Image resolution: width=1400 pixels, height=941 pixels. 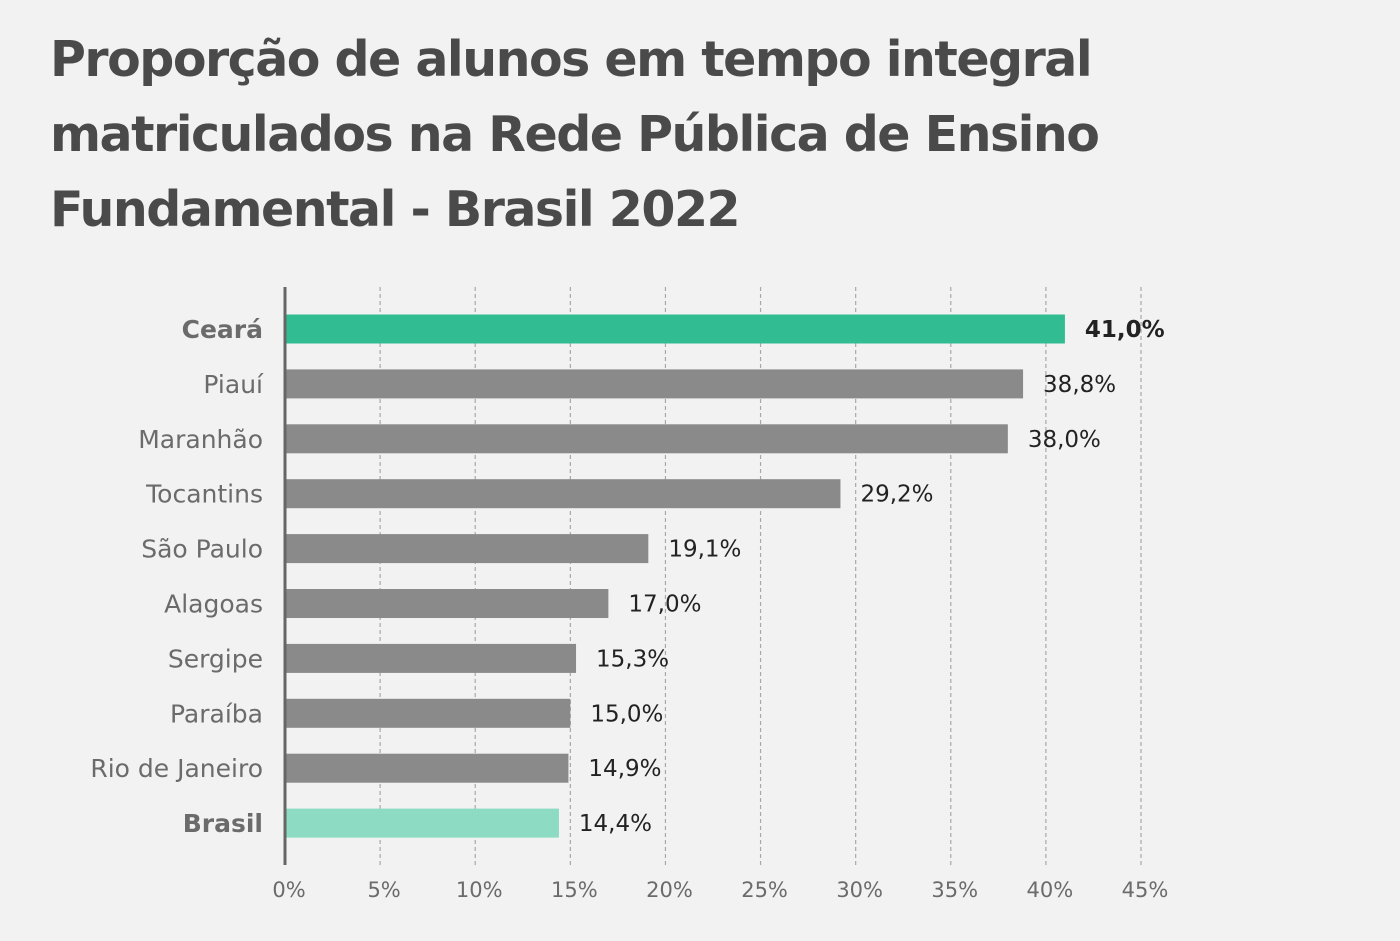 What do you see at coordinates (395, 209) in the screenshot?
I see `title-line: Fundamental - Brasil 2022` at bounding box center [395, 209].